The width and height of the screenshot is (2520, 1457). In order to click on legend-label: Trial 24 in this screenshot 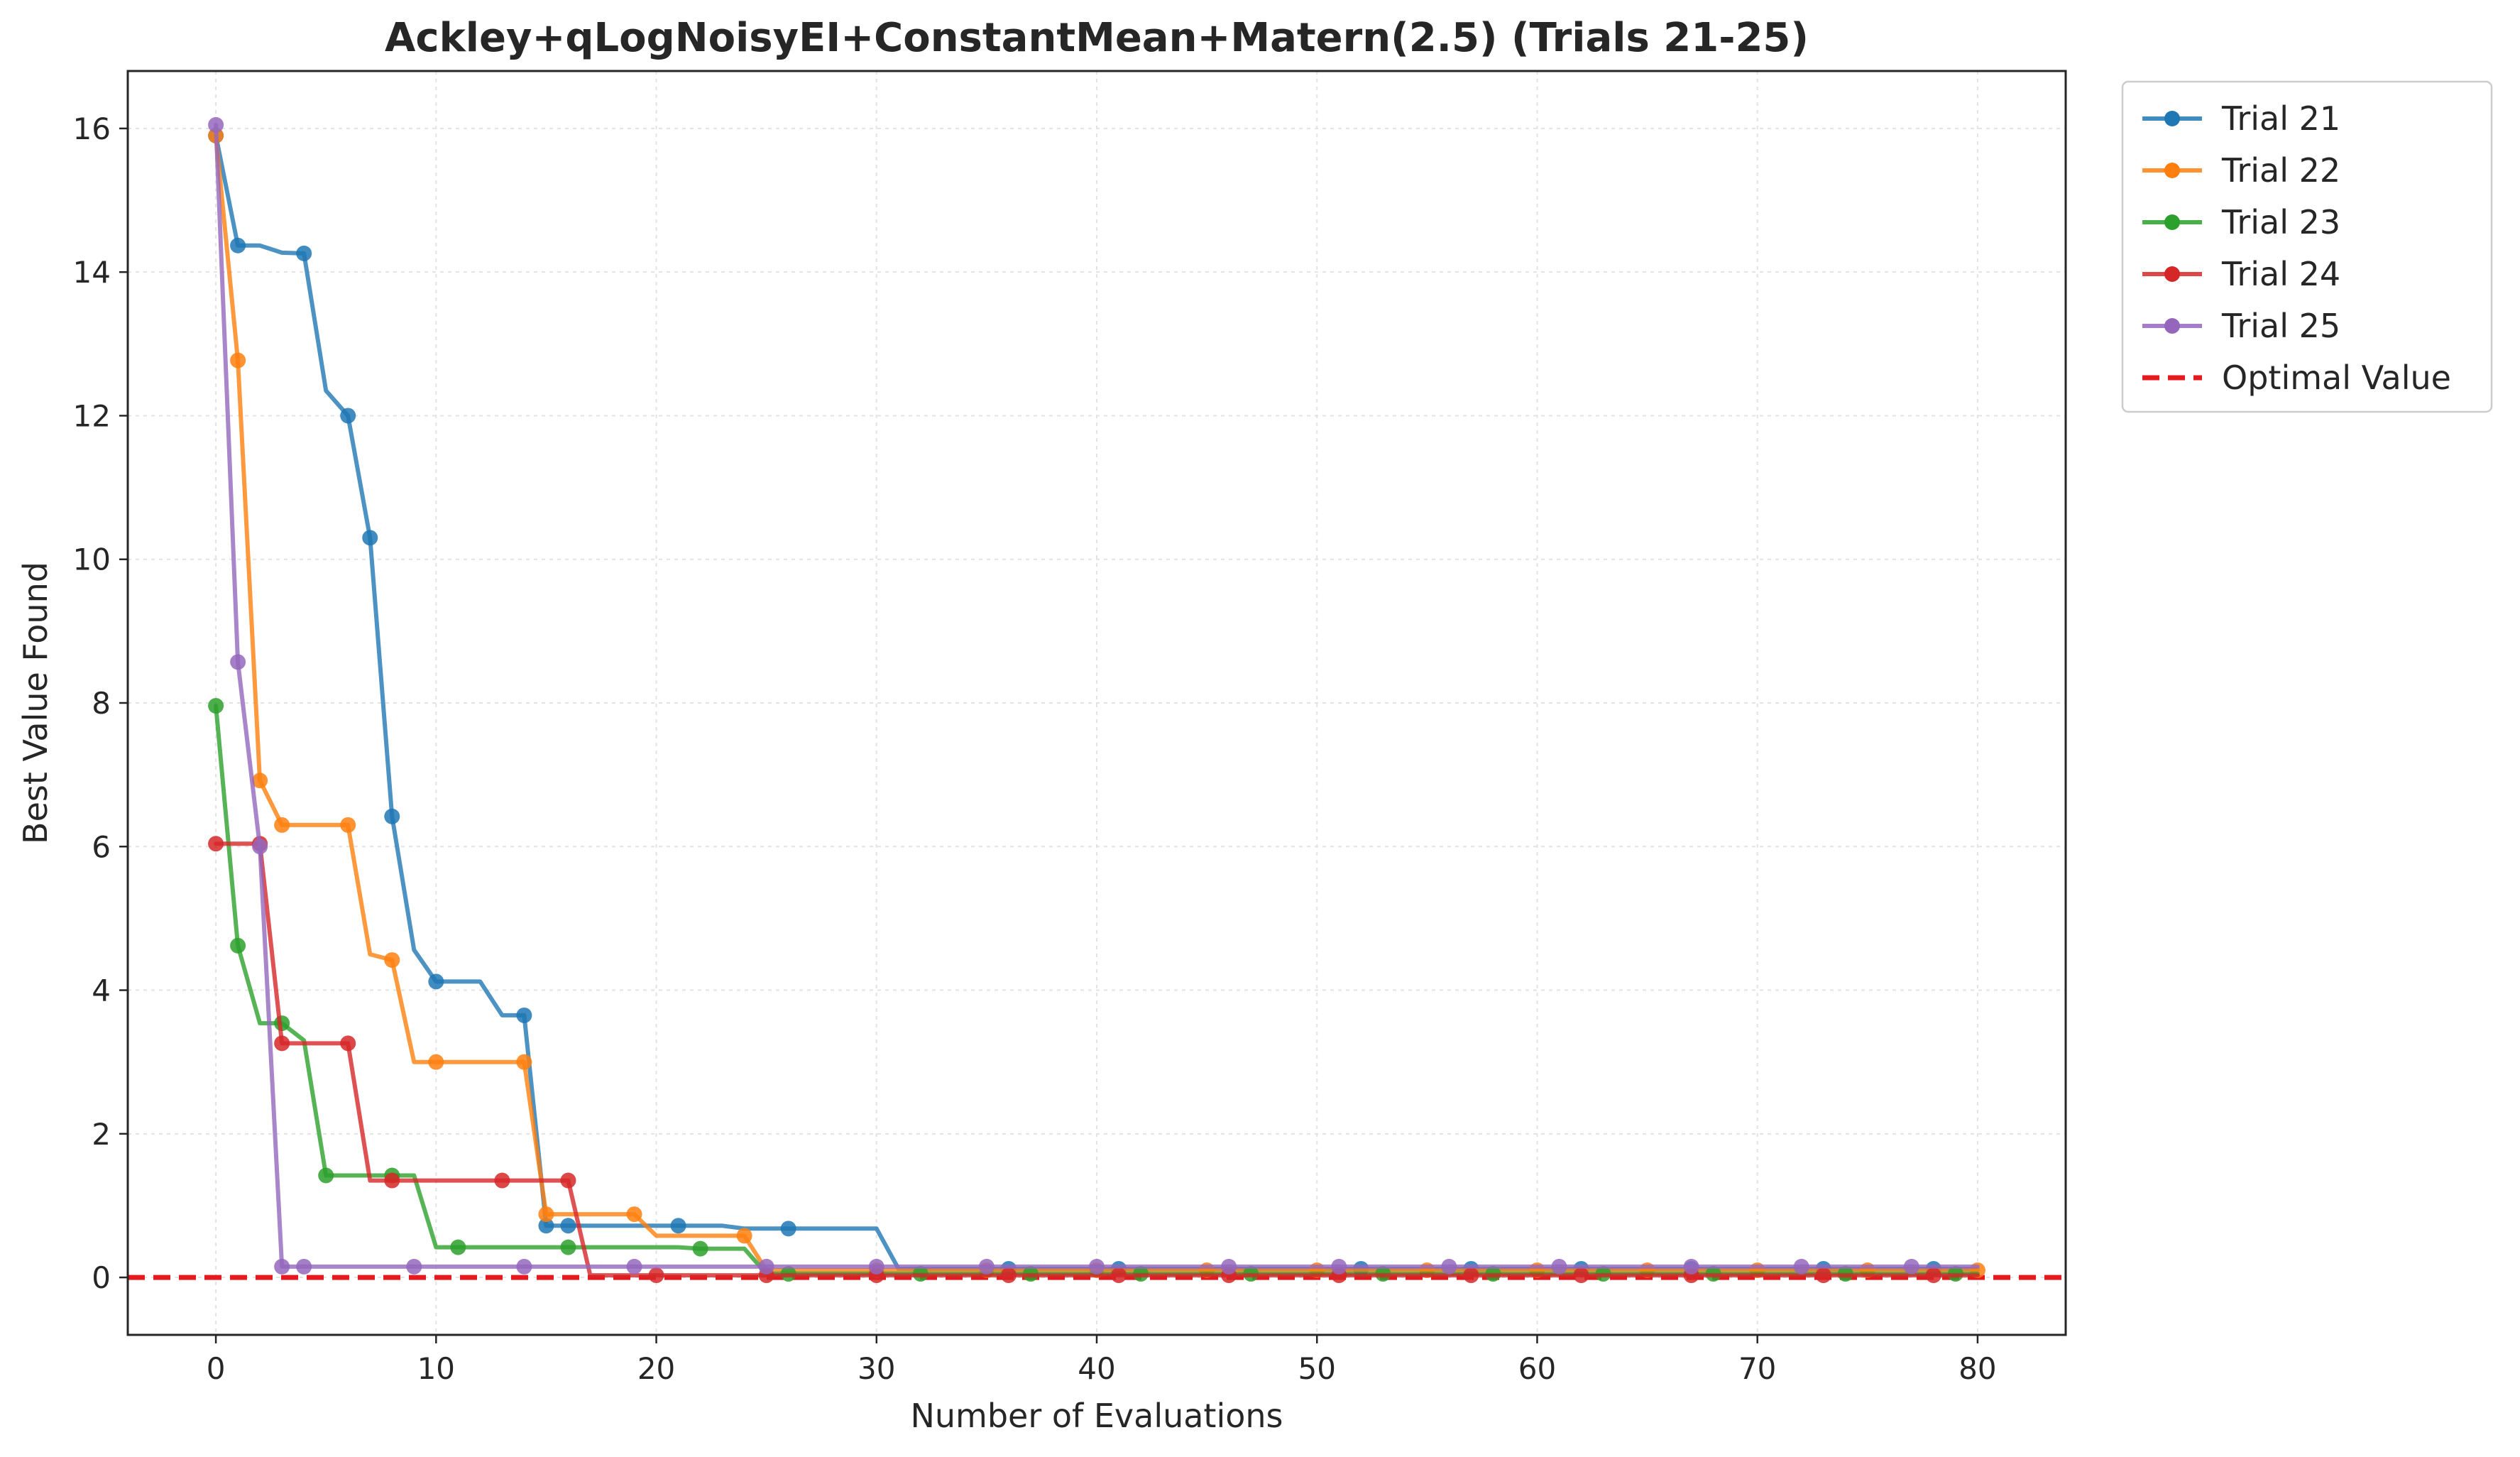, I will do `click(2281, 274)`.